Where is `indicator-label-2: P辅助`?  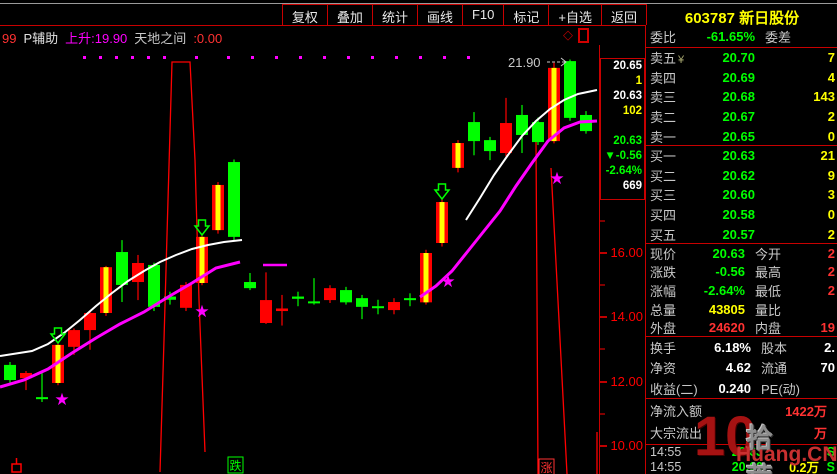
indicator-label-2: P辅助 is located at coordinates (41, 38).